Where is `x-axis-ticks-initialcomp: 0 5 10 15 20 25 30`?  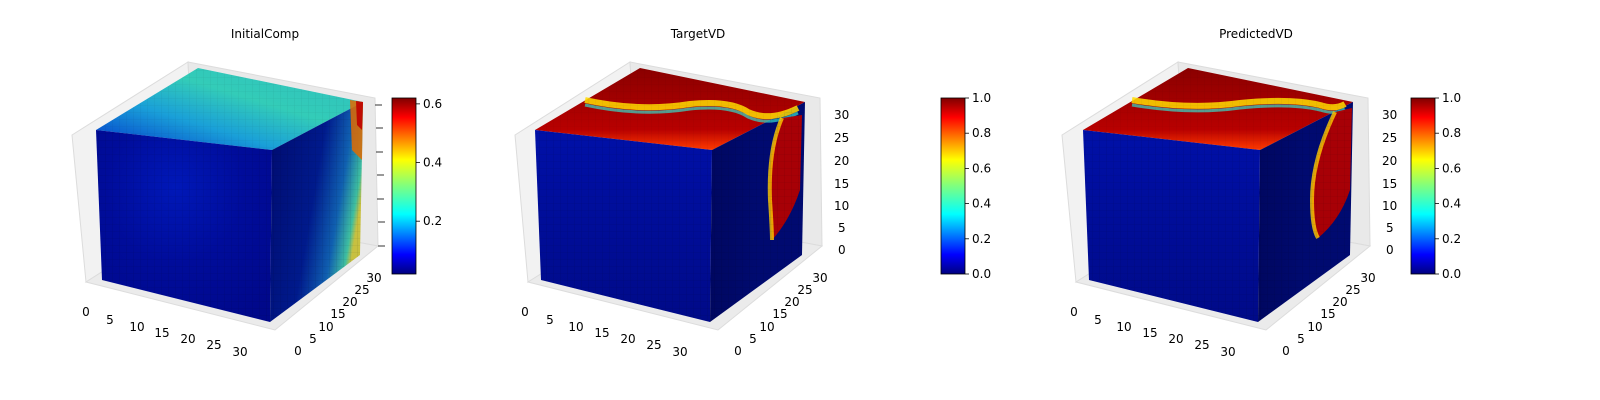
x-axis-ticks-initialcomp: 0 5 10 15 20 25 30 is located at coordinates (164, 332).